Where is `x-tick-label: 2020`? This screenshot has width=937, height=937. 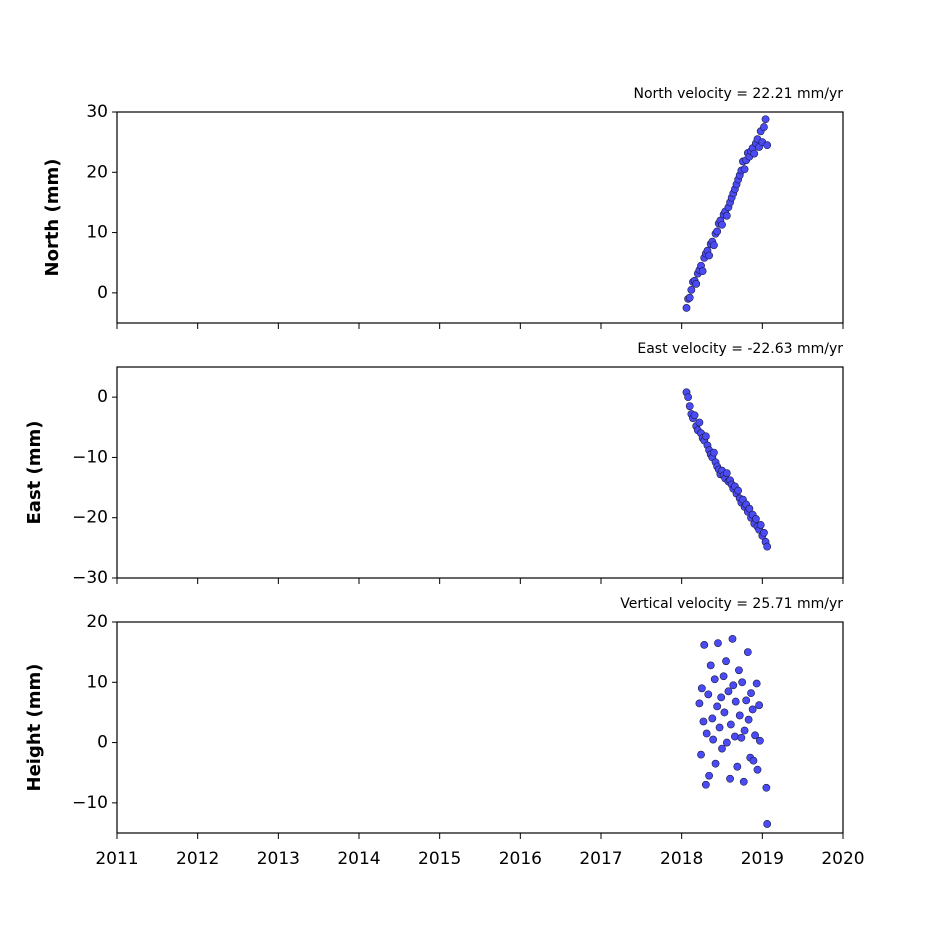 x-tick-label: 2020 is located at coordinates (842, 859).